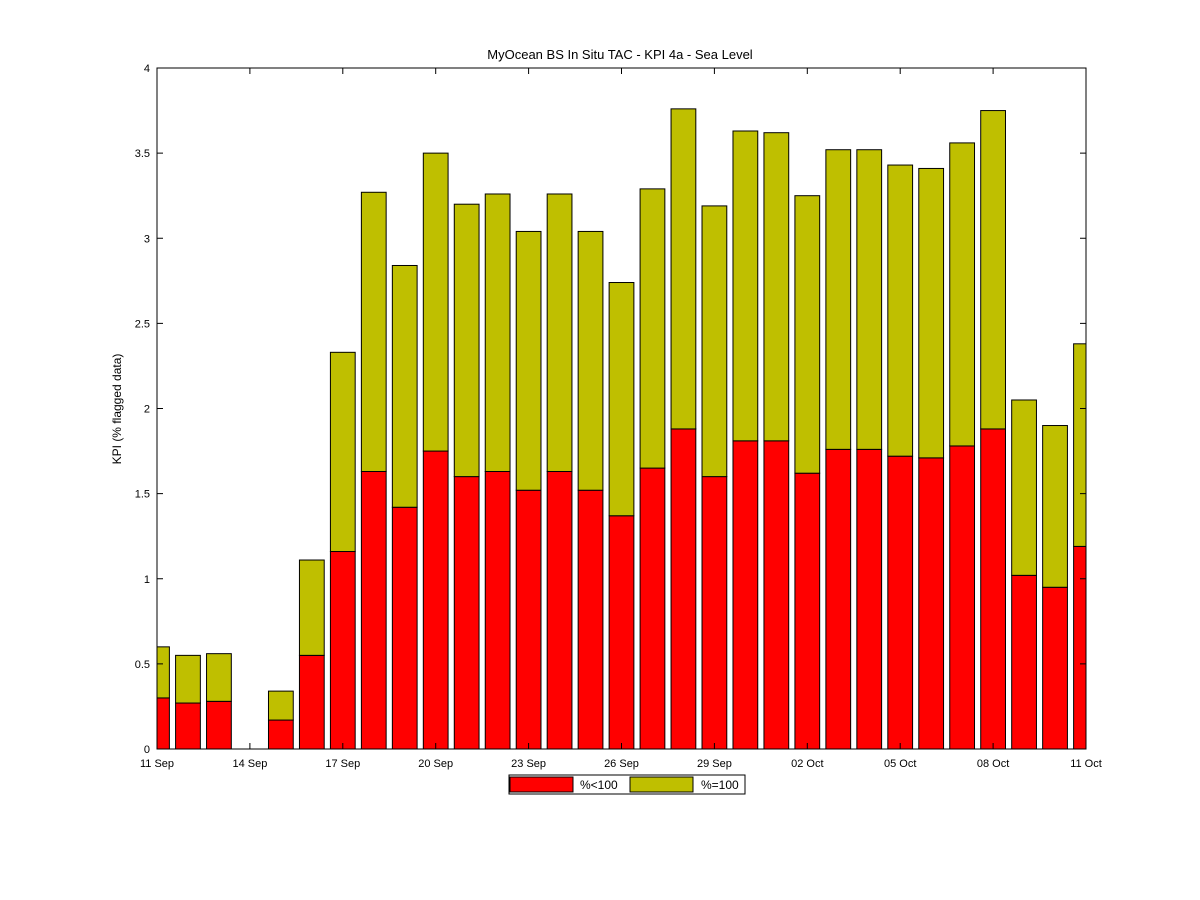 The width and height of the screenshot is (1200, 900). What do you see at coordinates (147, 239) in the screenshot?
I see `y-tick-label: 3` at bounding box center [147, 239].